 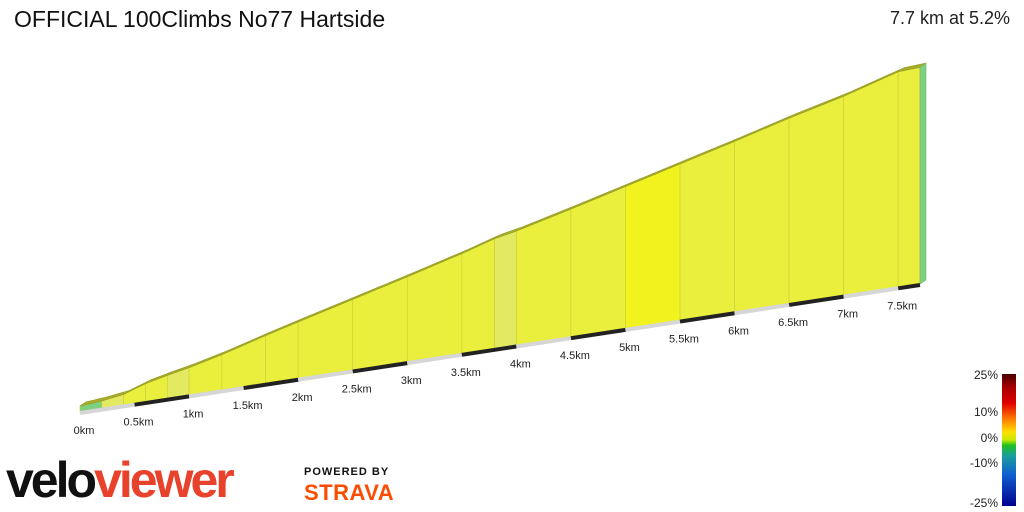 I want to click on x-tick-label: 5km, so click(x=629, y=348).